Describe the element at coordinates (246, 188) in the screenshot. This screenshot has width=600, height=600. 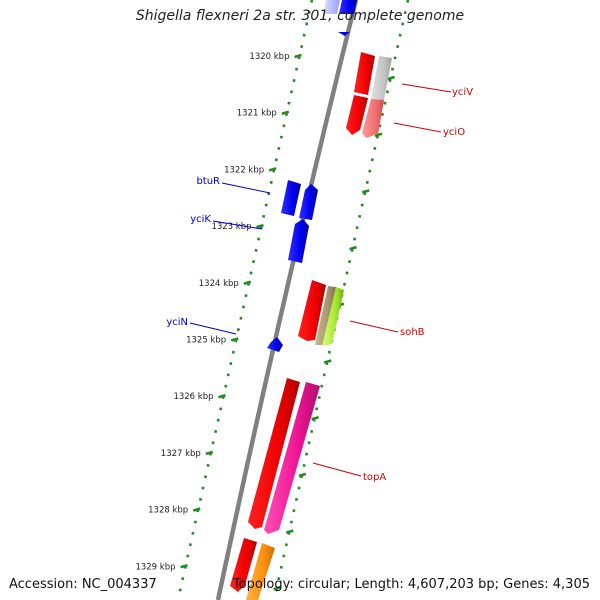
I see `leader-btuR` at that location.